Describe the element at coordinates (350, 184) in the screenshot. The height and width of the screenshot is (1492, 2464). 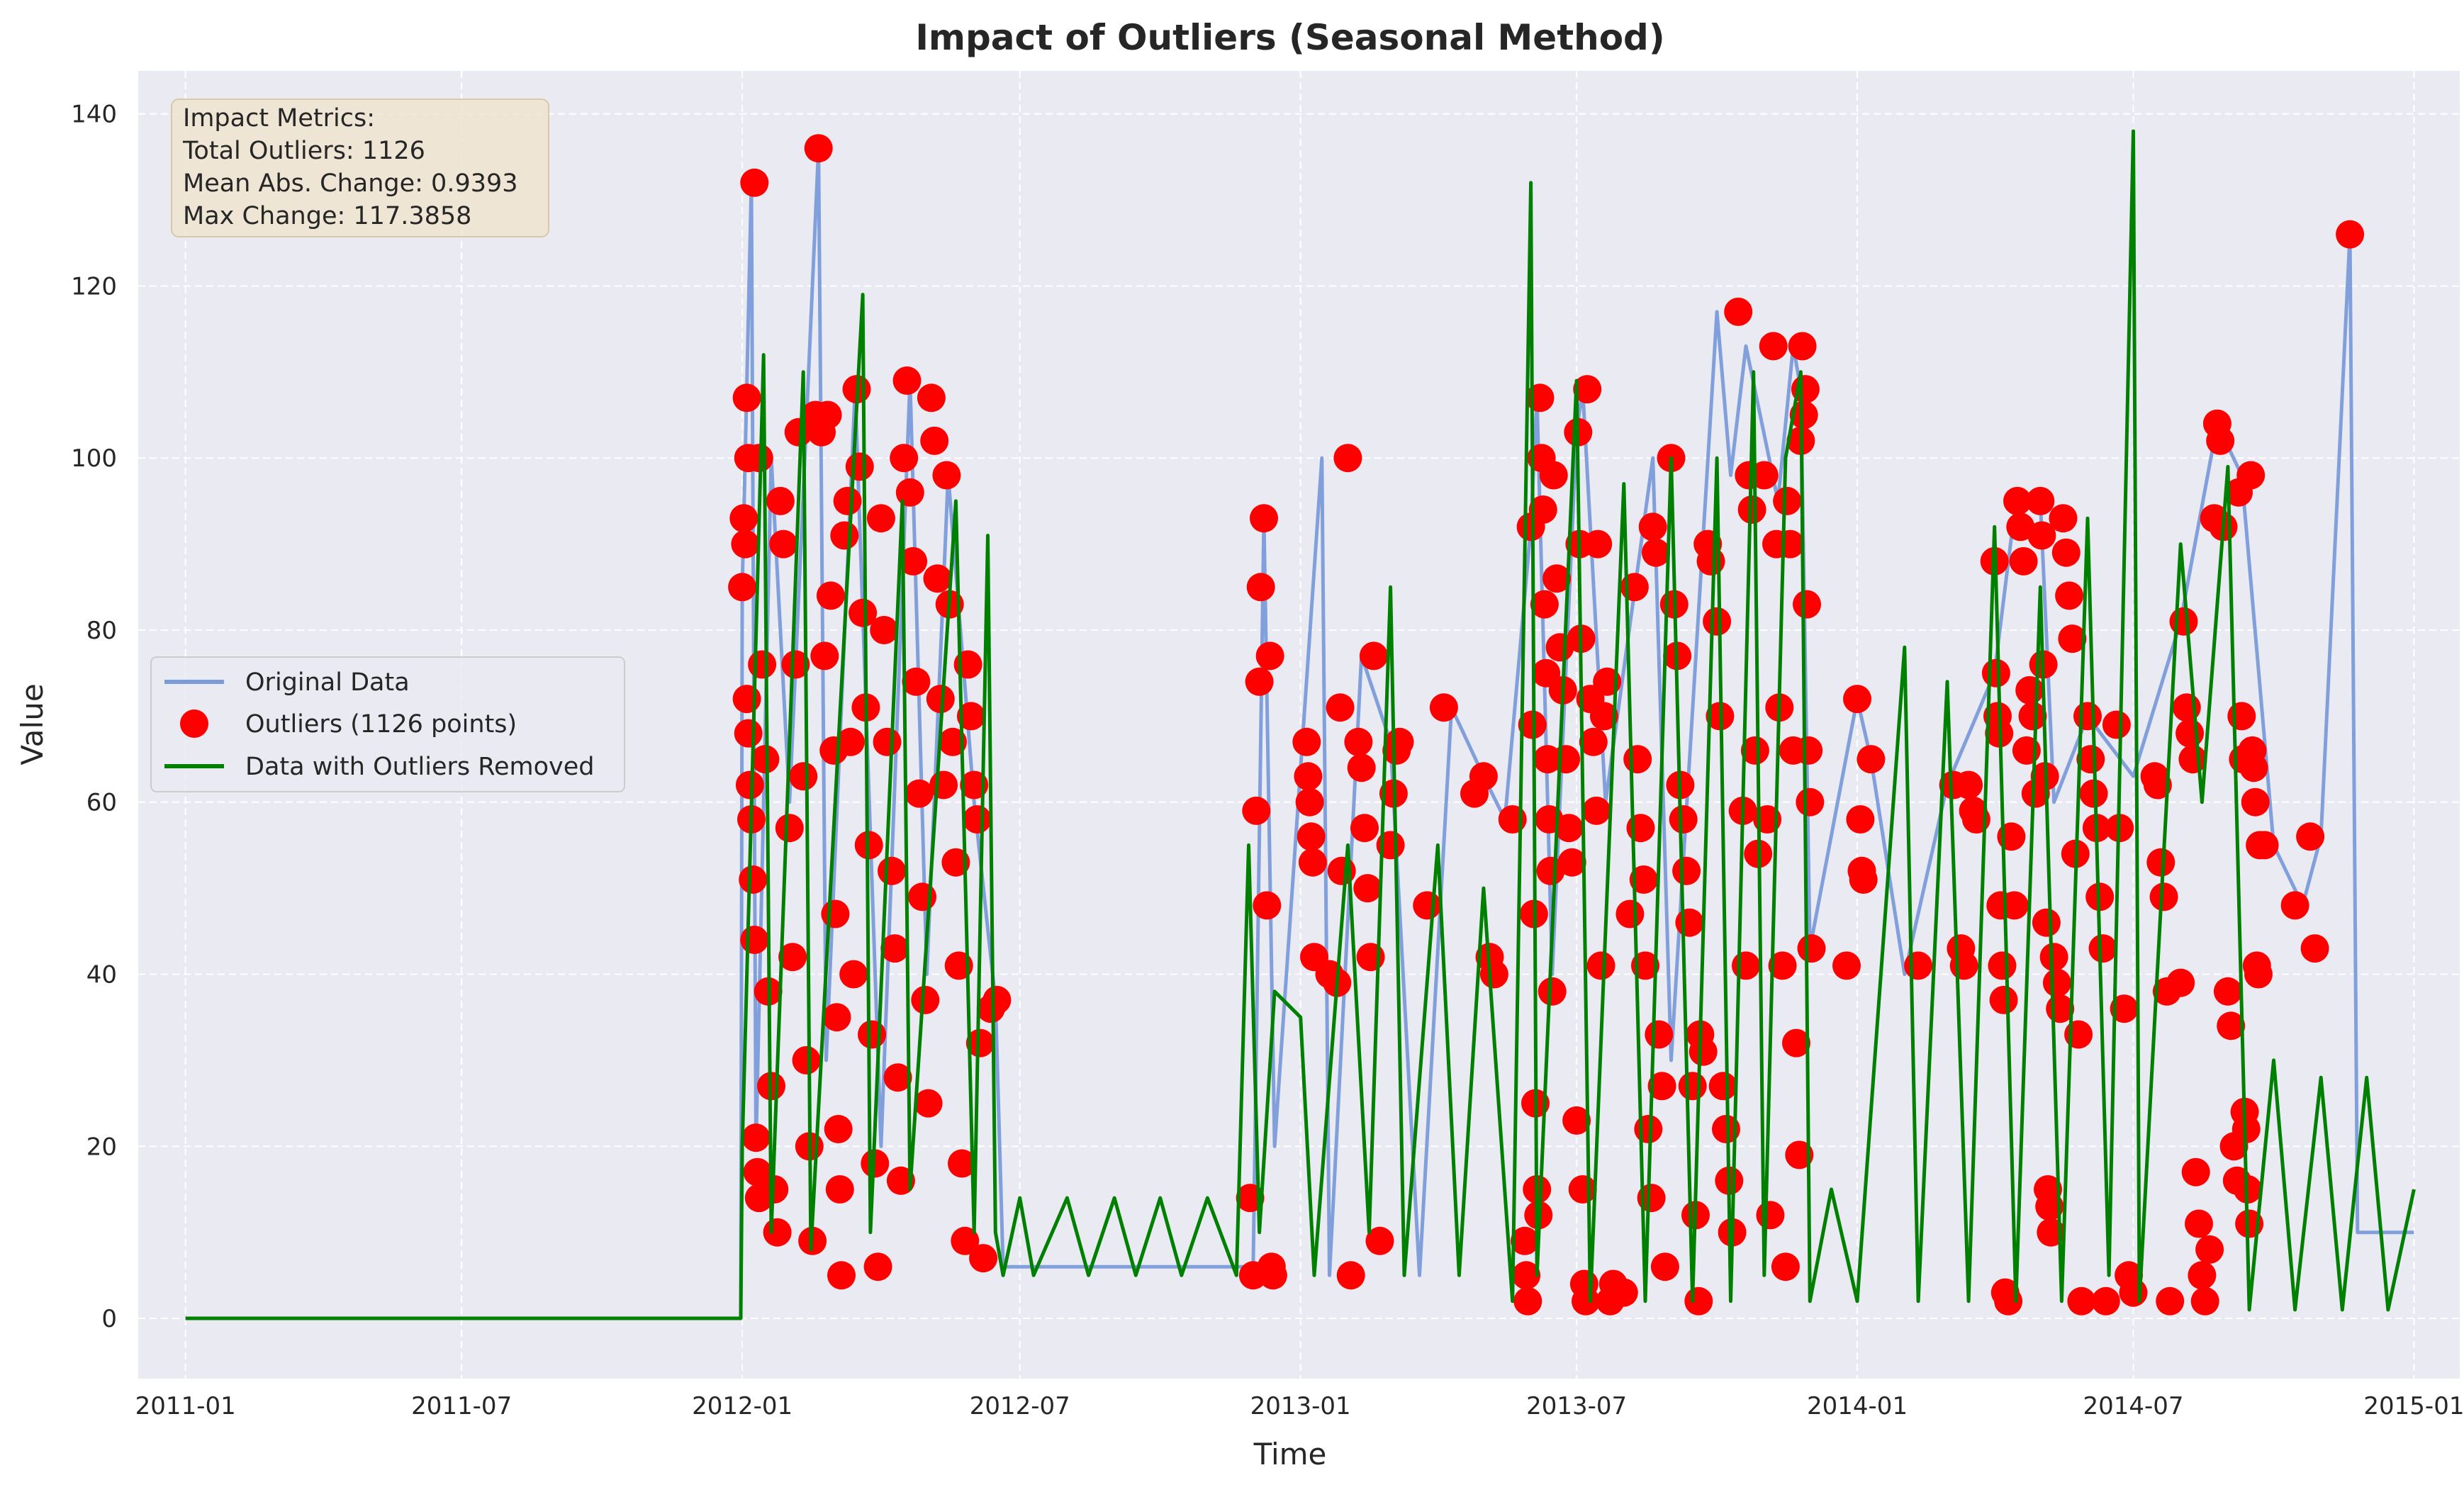
I see `metrics-mean-change: Mean Abs. Change: 0.9393` at that location.